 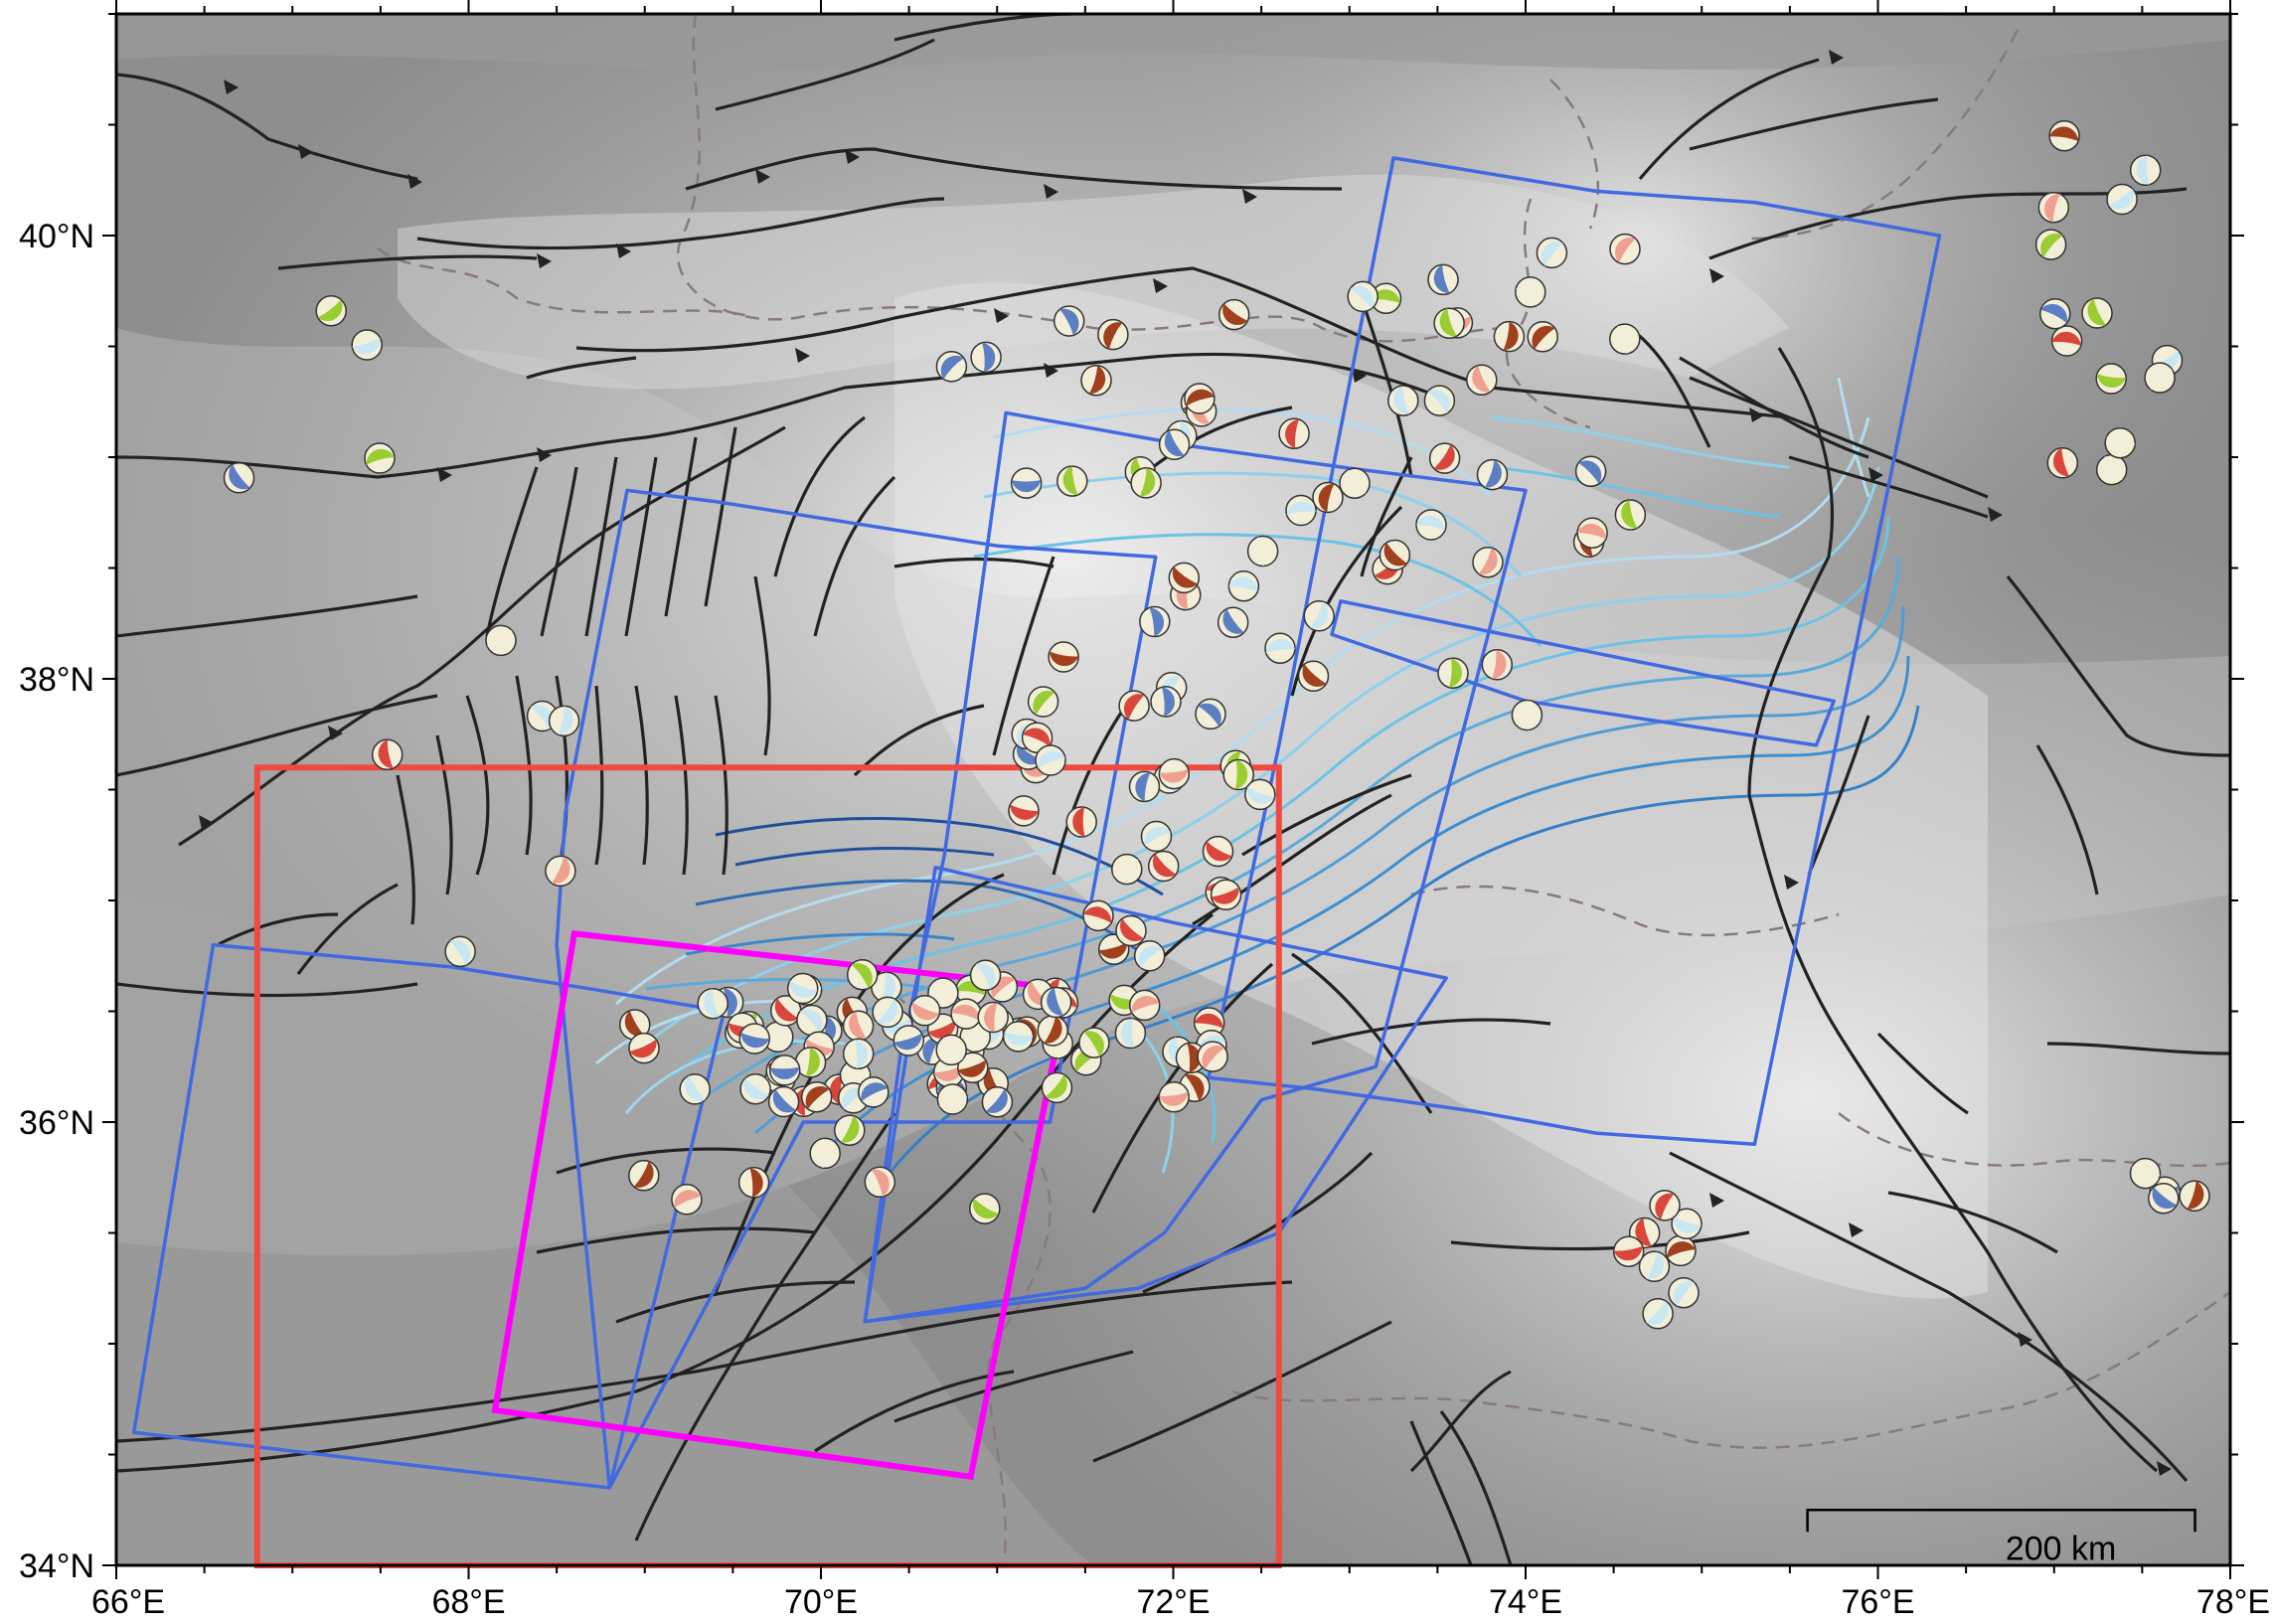 What do you see at coordinates (2233, 1602) in the screenshot?
I see `lon-tick-label: 78°E` at bounding box center [2233, 1602].